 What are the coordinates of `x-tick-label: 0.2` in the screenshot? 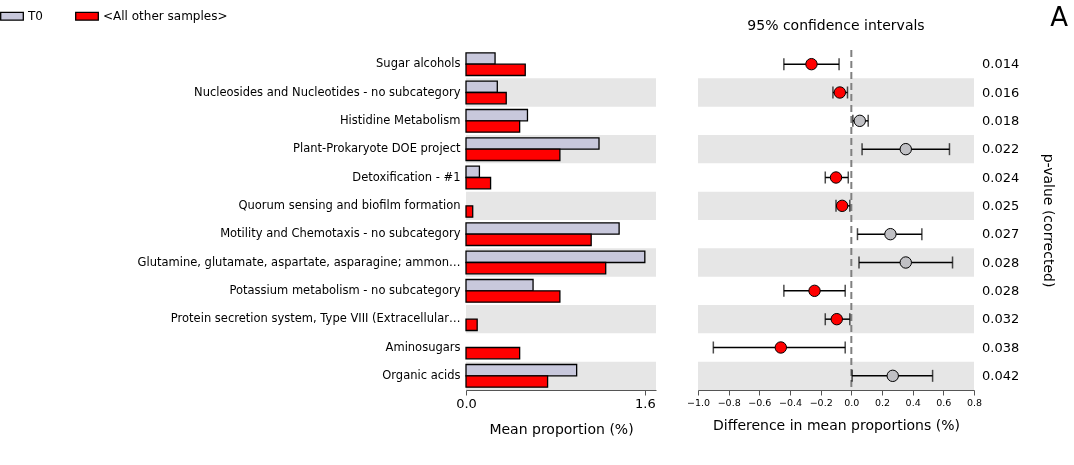 It's located at (882, 402).